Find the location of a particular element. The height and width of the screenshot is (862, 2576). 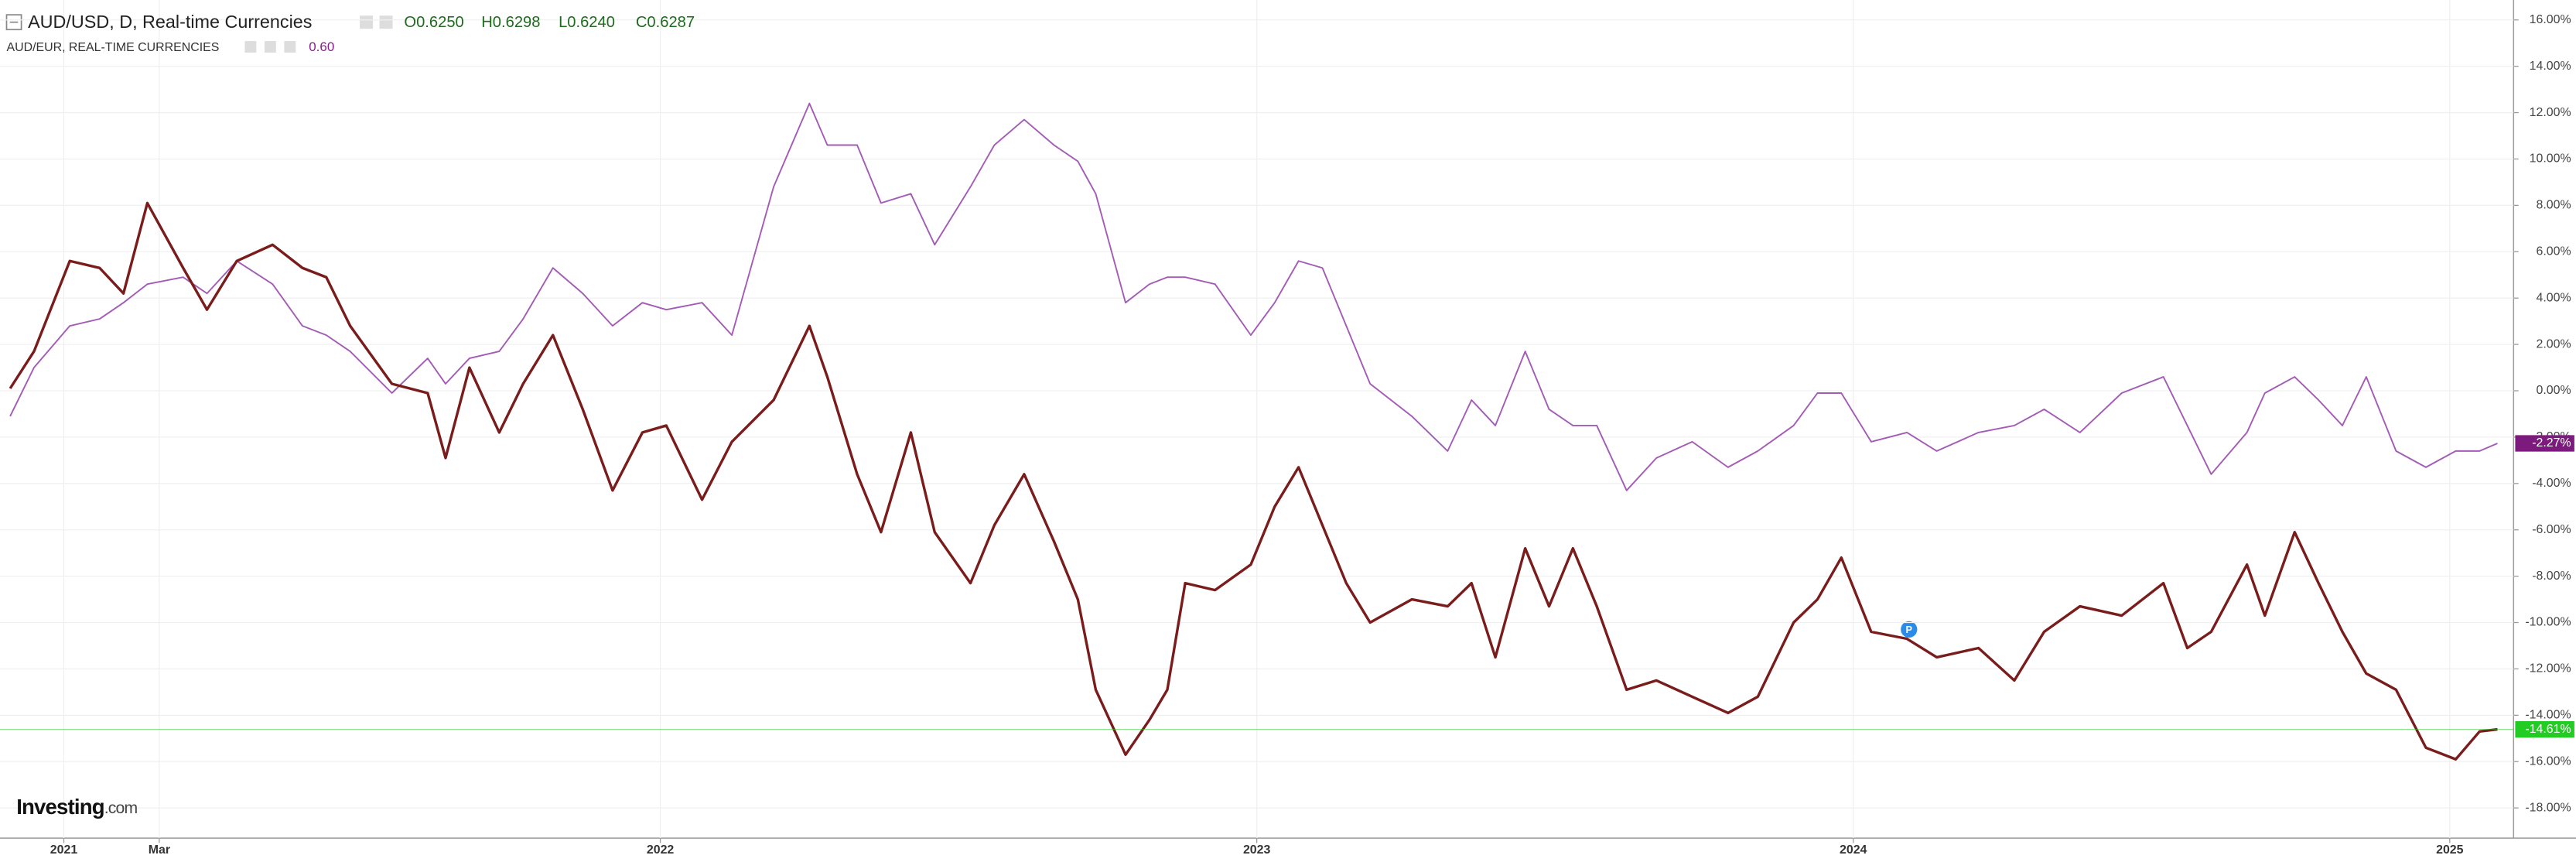

y-tick-label: -14.00% is located at coordinates (2548, 715).